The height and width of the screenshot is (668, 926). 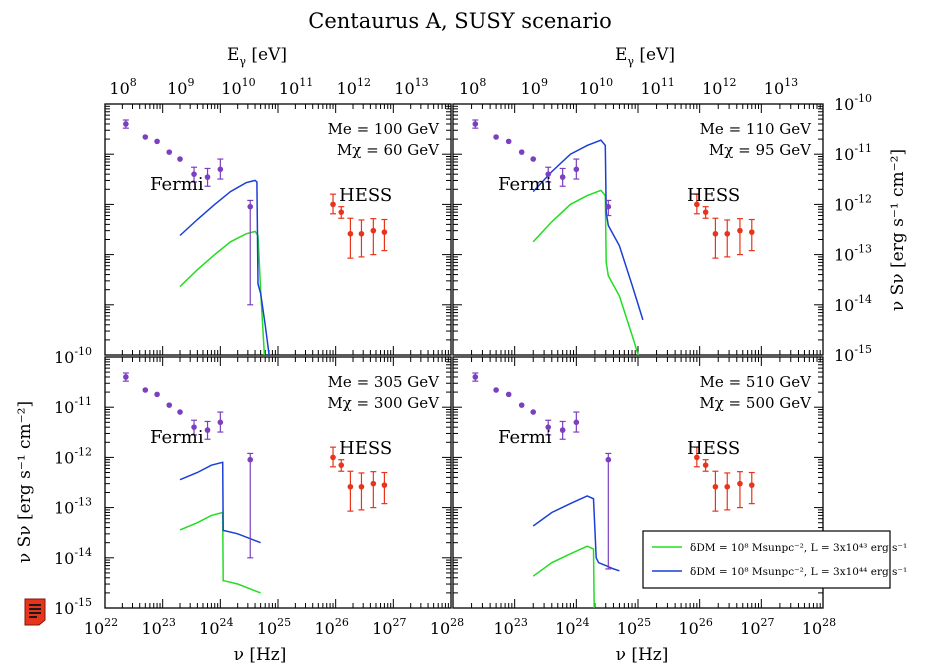 I want to click on mass-annotation: Me = 305 GeV, so click(x=384, y=382).